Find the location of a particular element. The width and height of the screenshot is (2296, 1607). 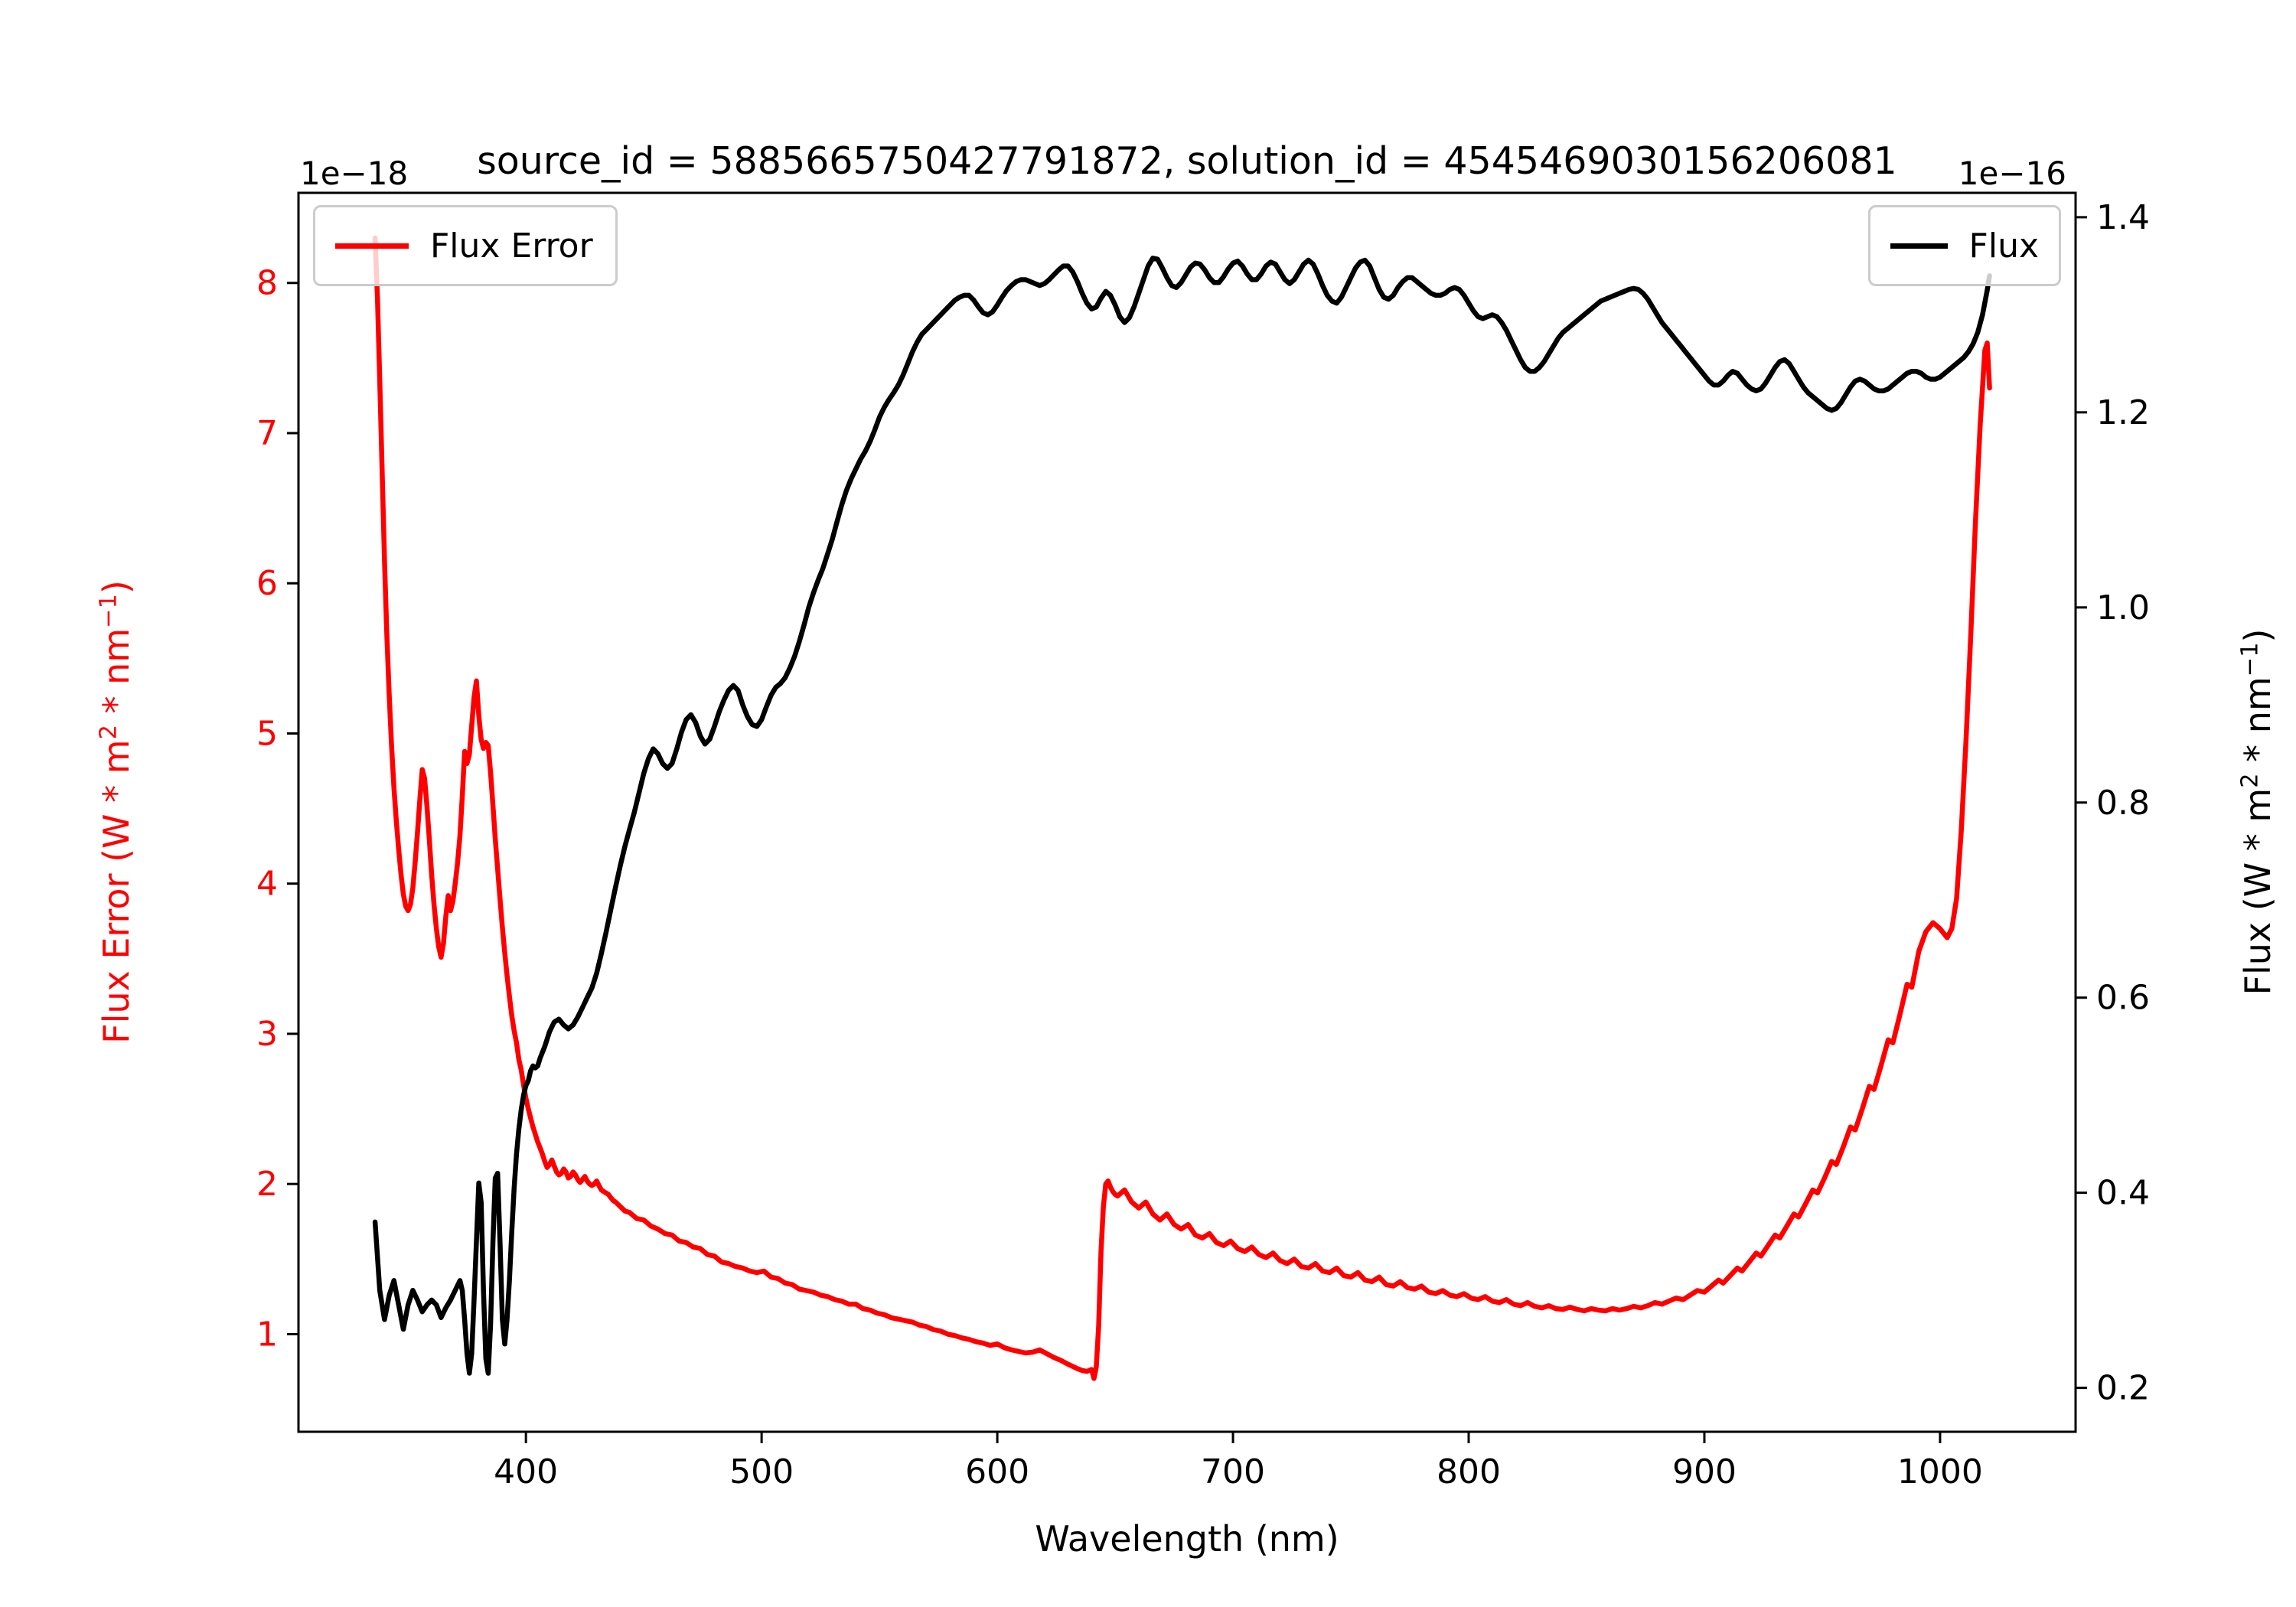

left-y-tick-label: 3 is located at coordinates (267, 1034).